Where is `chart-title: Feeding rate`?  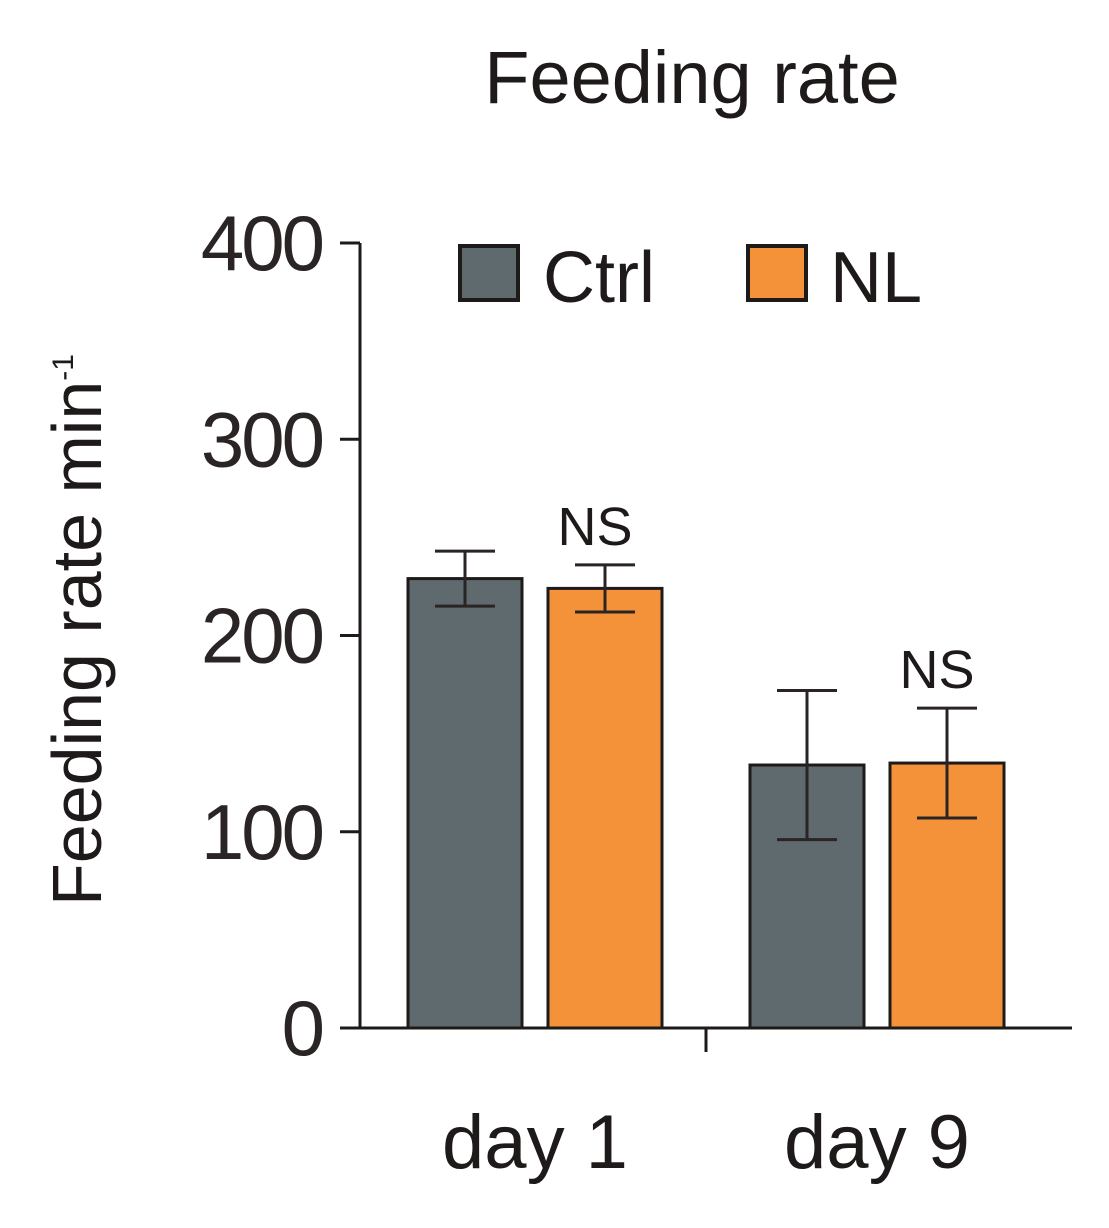 chart-title: Feeding rate is located at coordinates (692, 77).